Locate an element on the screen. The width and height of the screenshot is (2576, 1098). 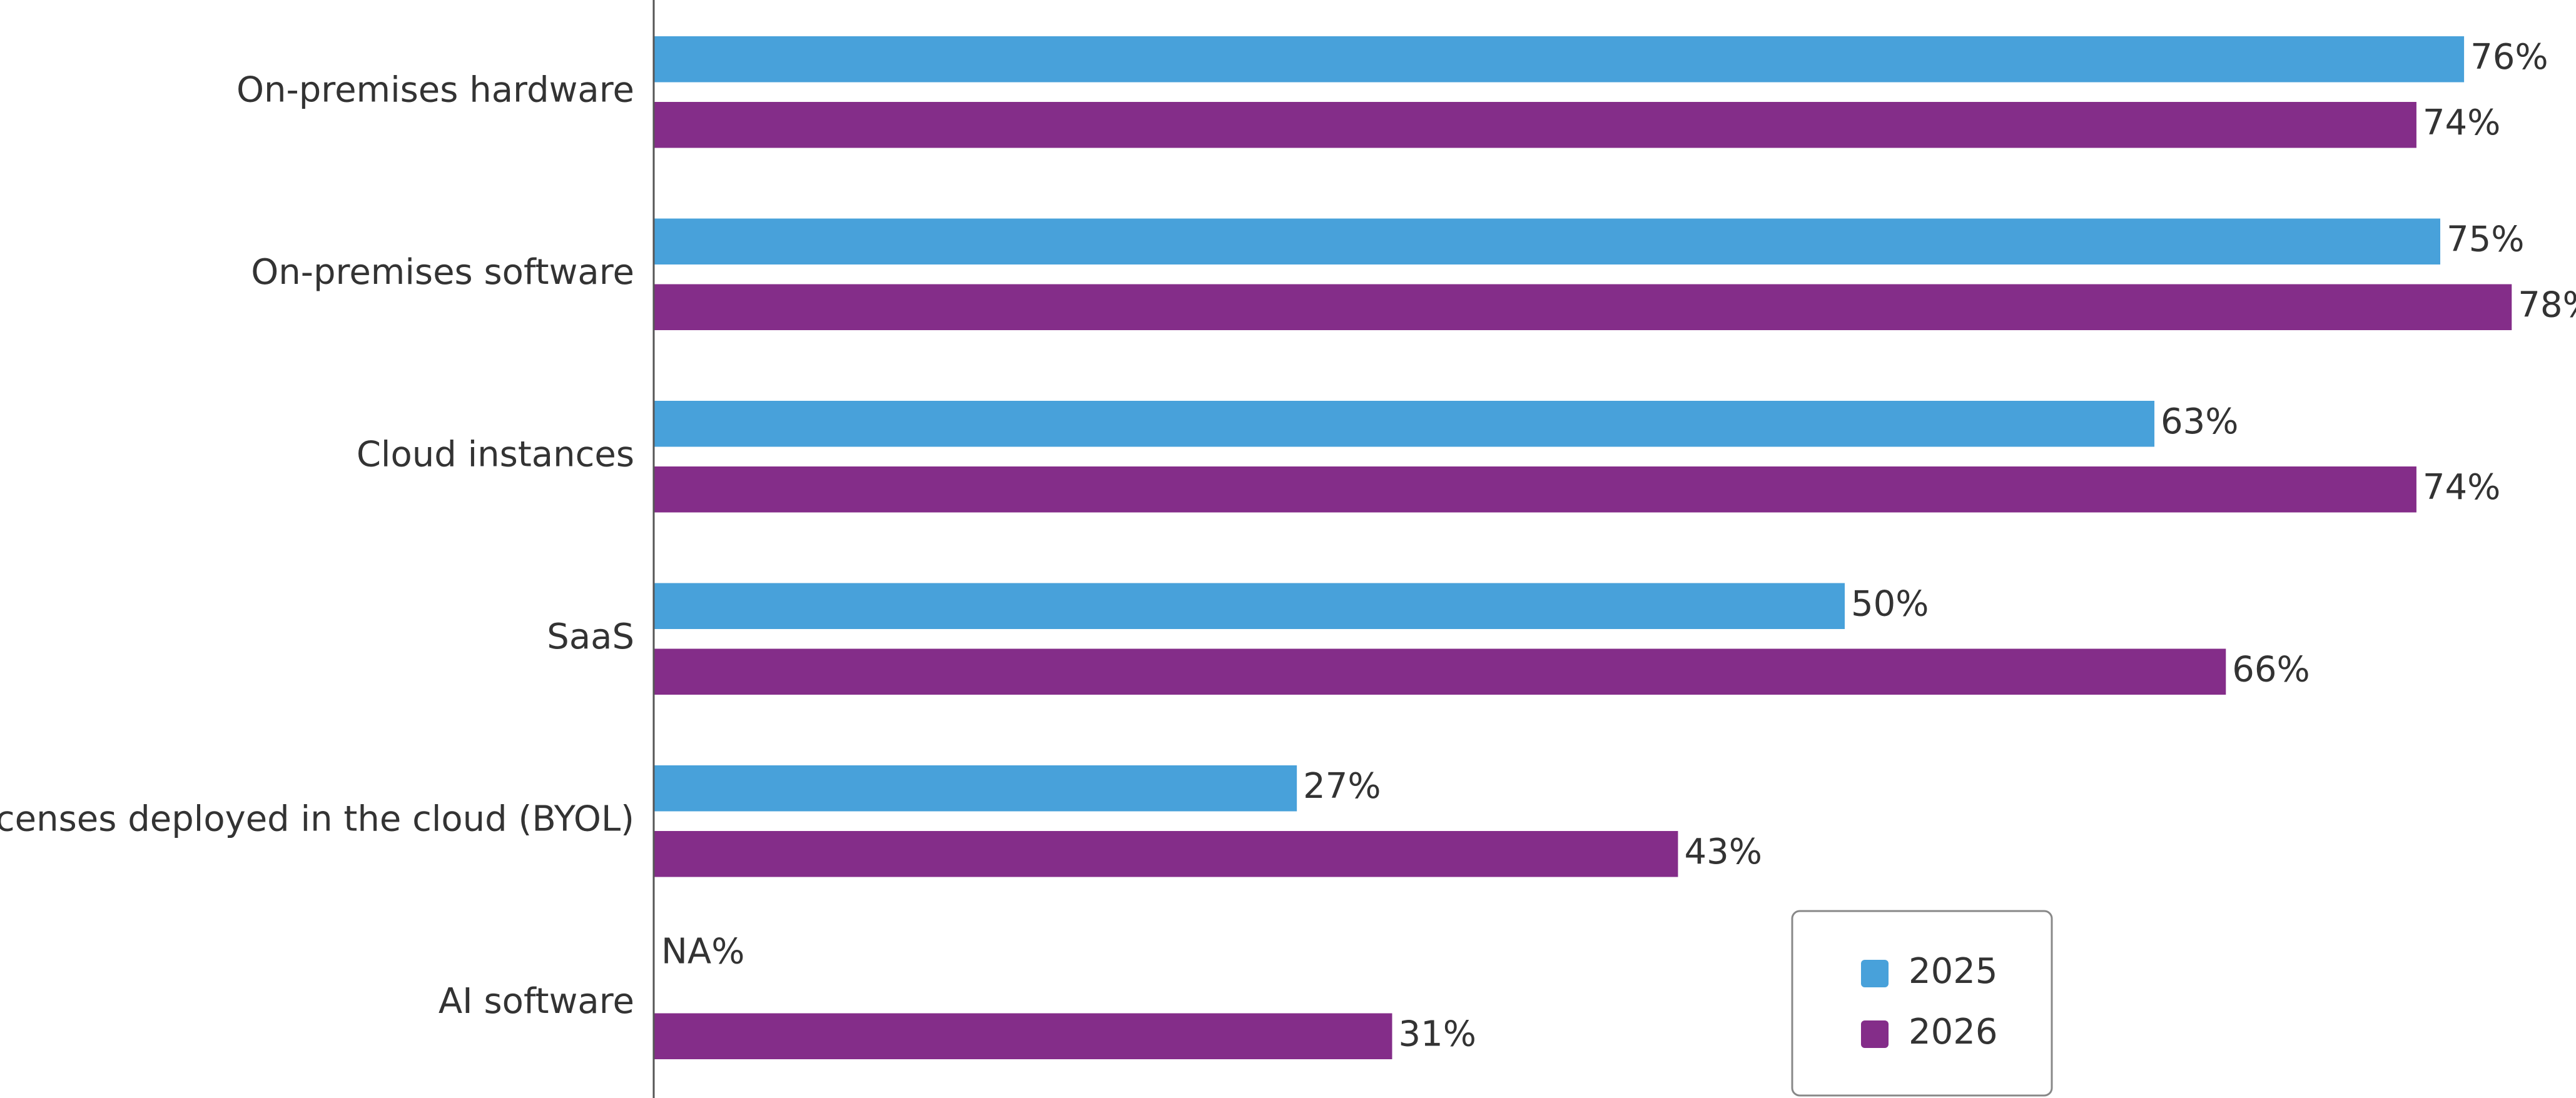
value-label: 43% is located at coordinates (1723, 852).